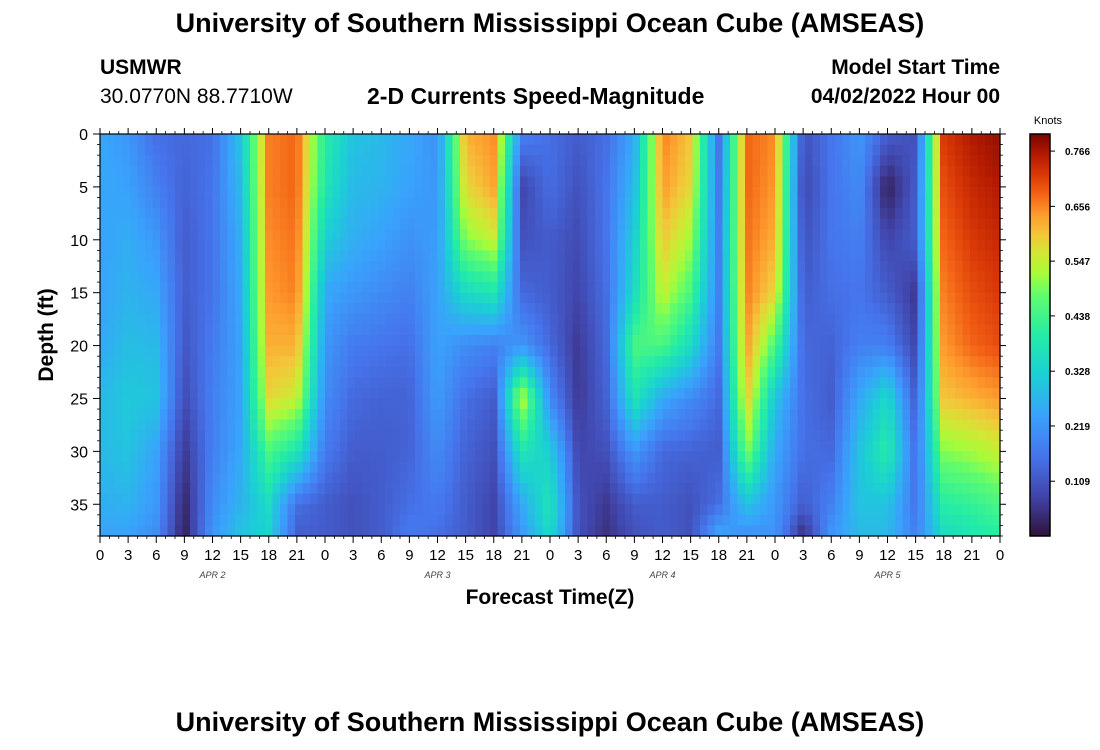 The height and width of the screenshot is (750, 1100). I want to click on colorbar-title: Knots, so click(1048, 121).